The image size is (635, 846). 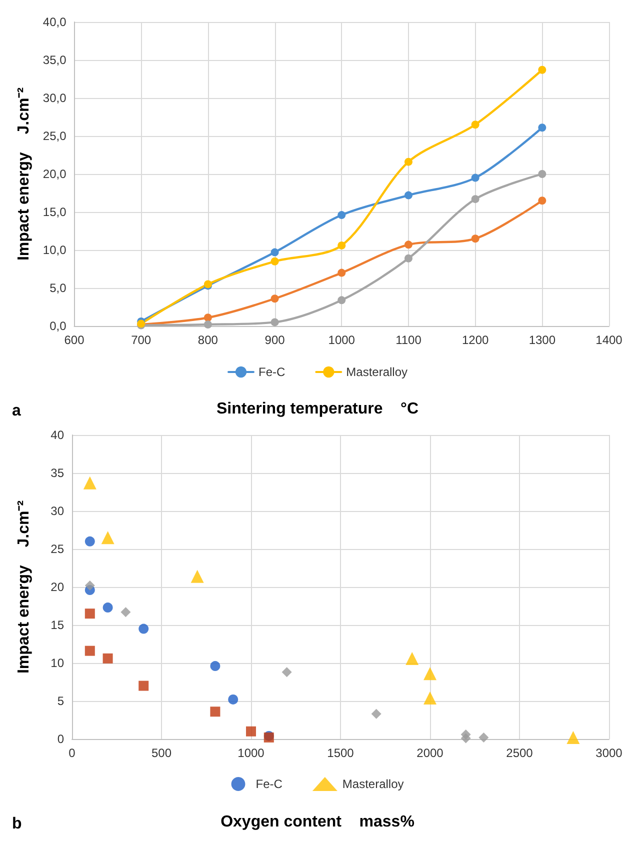 What do you see at coordinates (74, 340) in the screenshot?
I see `x-tick-label: 600` at bounding box center [74, 340].